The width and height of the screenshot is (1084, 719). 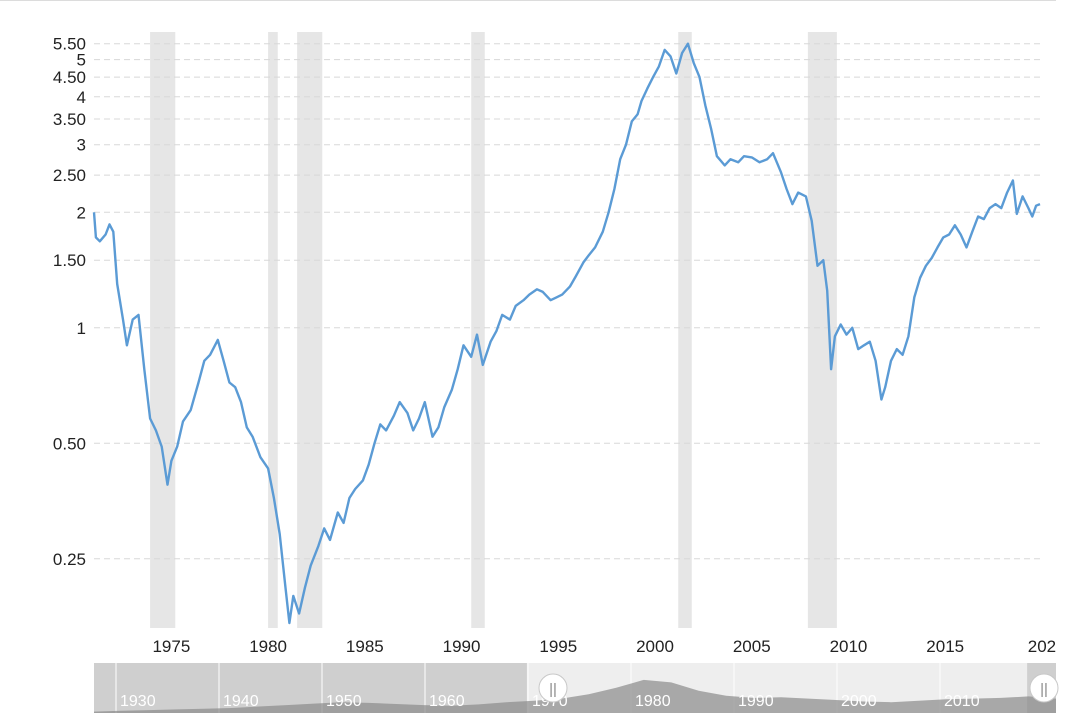 I want to click on y-tick-label: 0.50, so click(x=69, y=443).